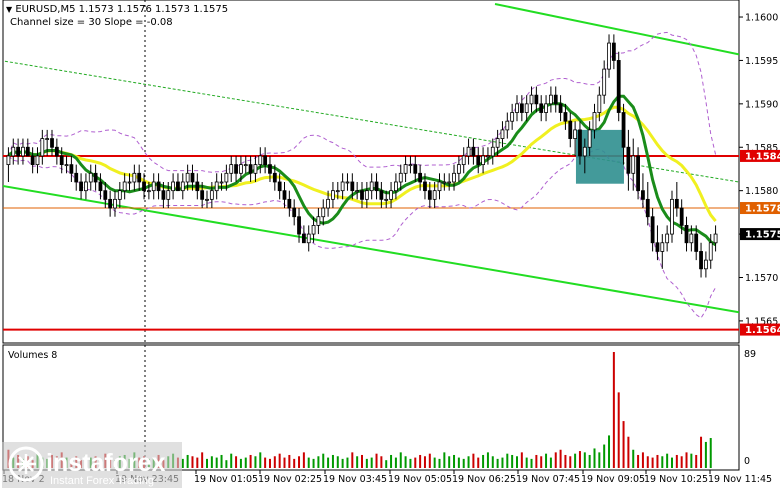 The width and height of the screenshot is (781, 494). What do you see at coordinates (761, 18) in the screenshot?
I see `price-label: 1.1600` at bounding box center [761, 18].